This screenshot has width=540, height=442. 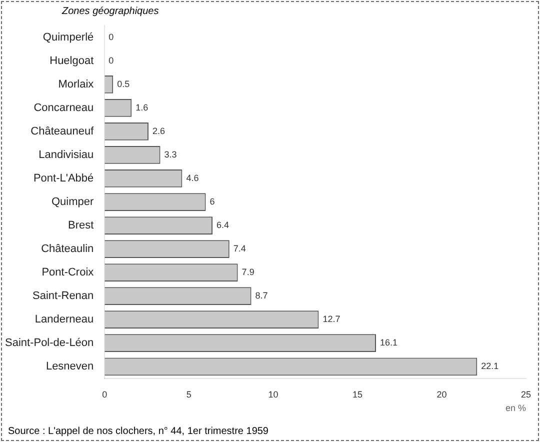 What do you see at coordinates (212, 201) in the screenshot?
I see `data-label: 6` at bounding box center [212, 201].